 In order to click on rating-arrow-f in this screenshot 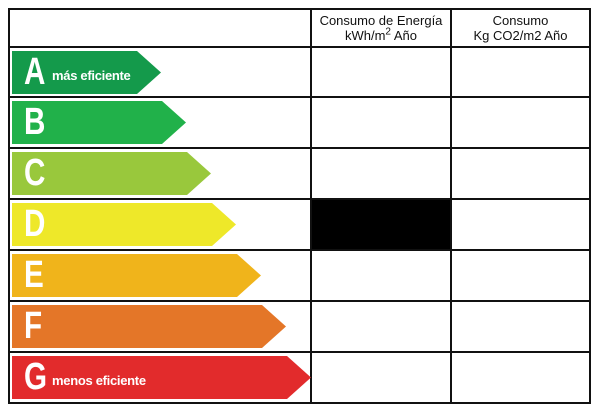, I will do `click(149, 326)`.